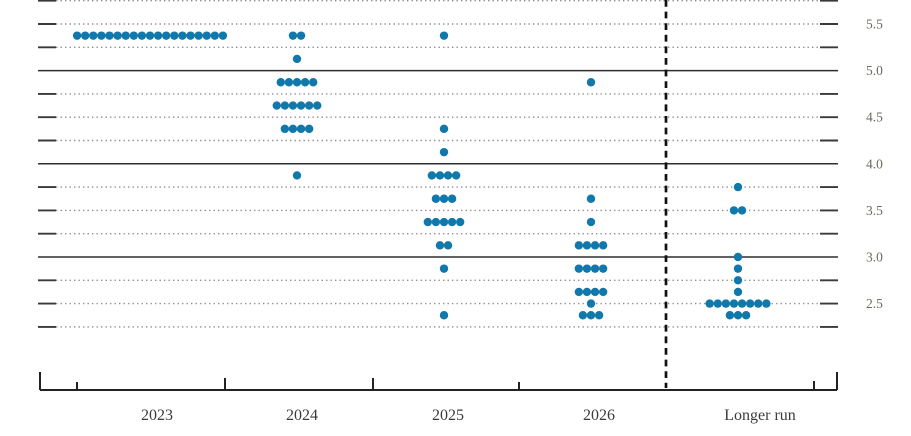 Image resolution: width=911 pixels, height=436 pixels. Describe the element at coordinates (444, 315) in the screenshot. I see `projection-dot-2025-2.375` at that location.